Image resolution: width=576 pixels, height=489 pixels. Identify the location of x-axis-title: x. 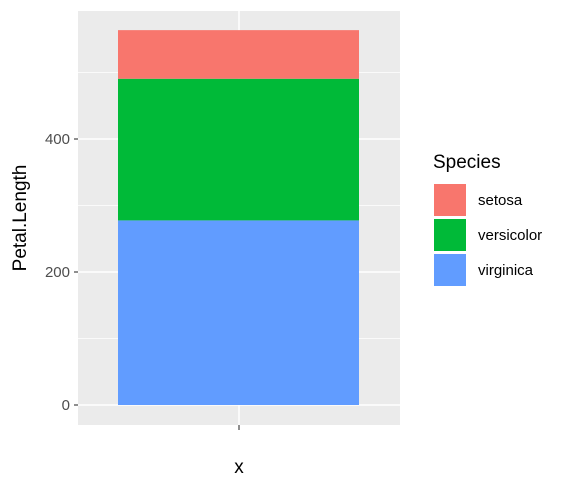
(239, 467).